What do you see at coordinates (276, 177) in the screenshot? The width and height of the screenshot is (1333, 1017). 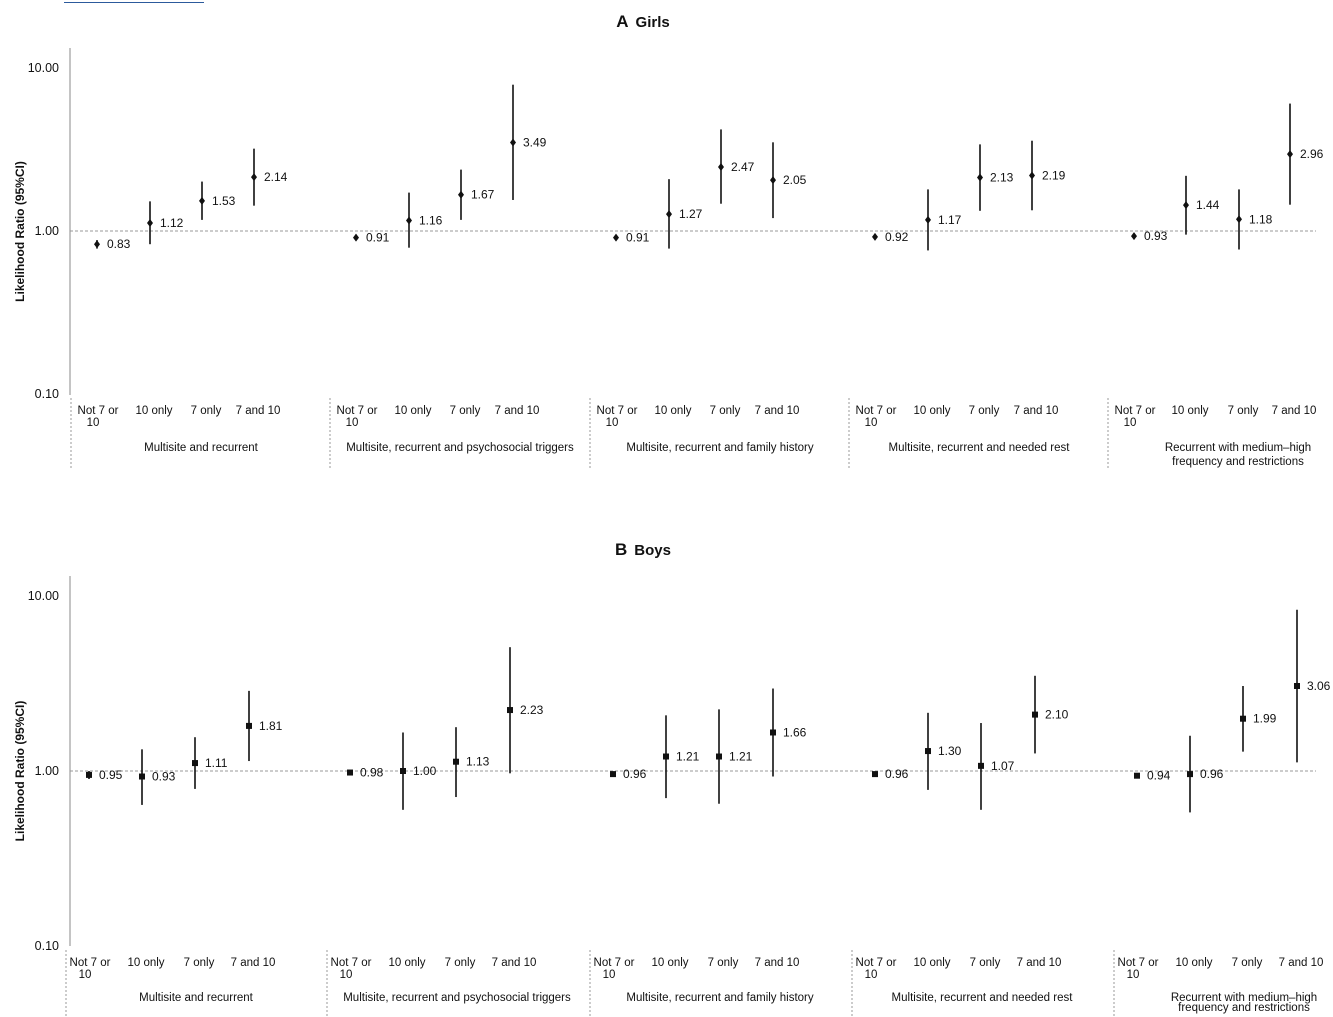 I see `data-label: 2.14` at bounding box center [276, 177].